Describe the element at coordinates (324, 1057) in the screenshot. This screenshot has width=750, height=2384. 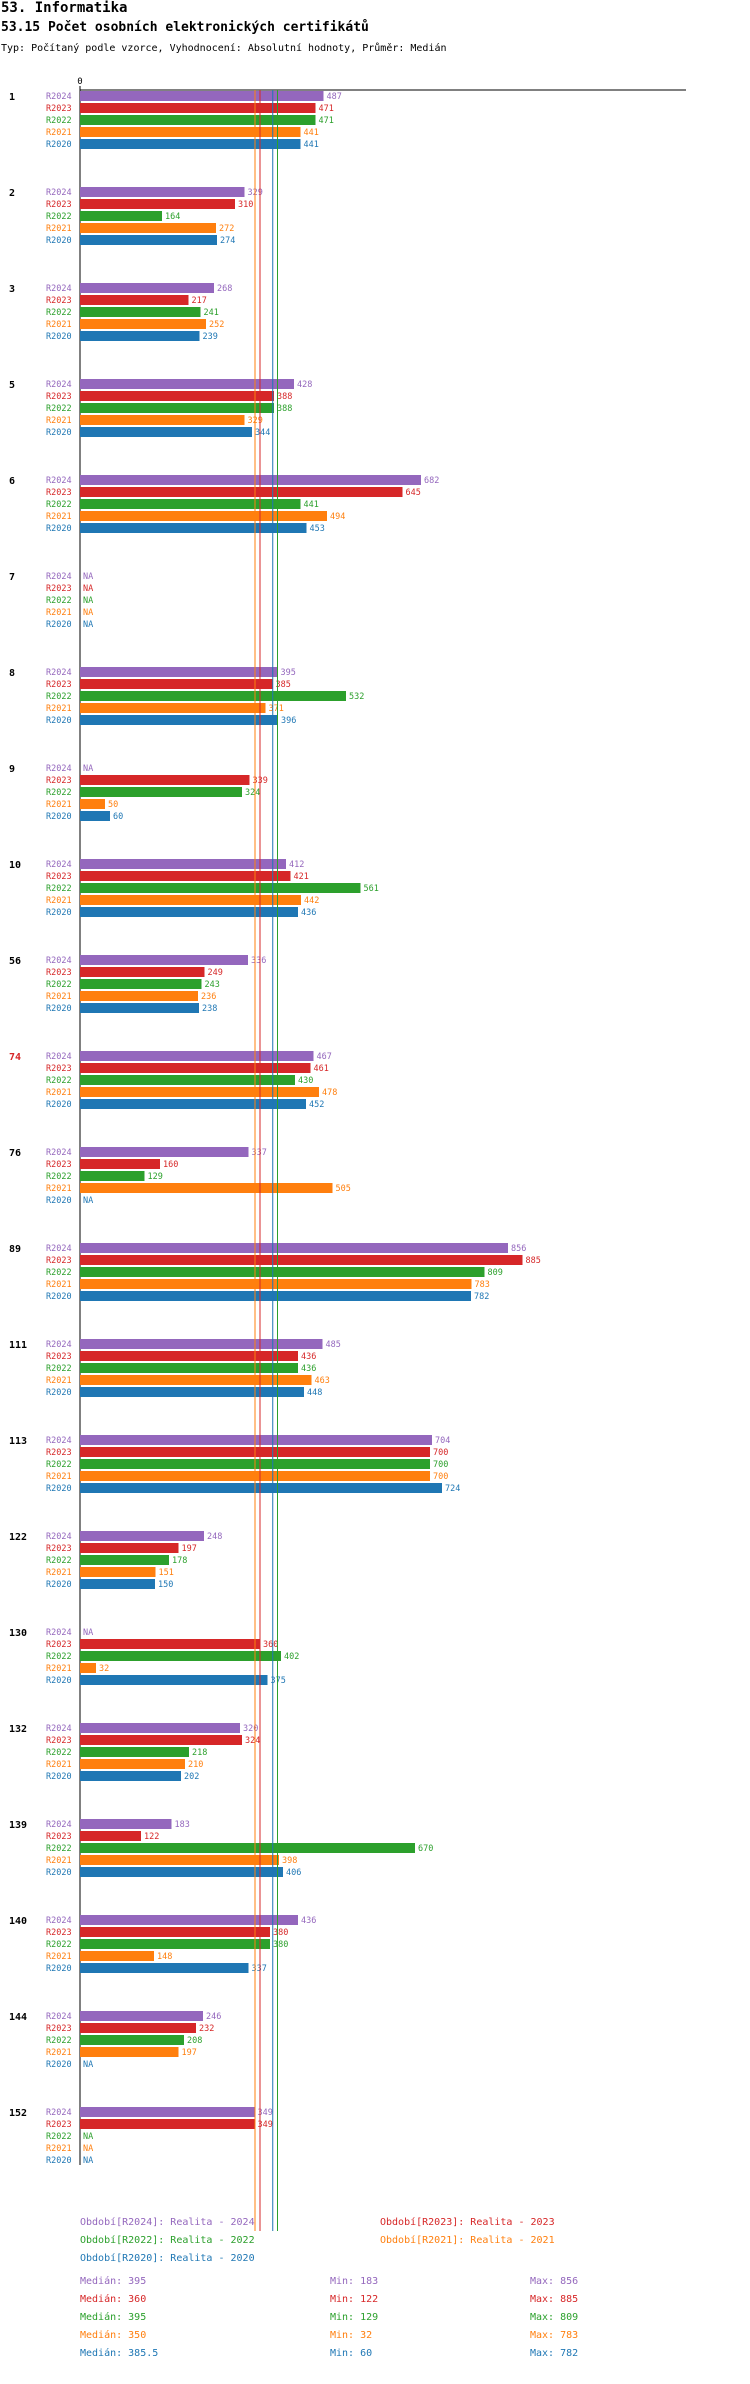
I see `data-label: 467` at that location.